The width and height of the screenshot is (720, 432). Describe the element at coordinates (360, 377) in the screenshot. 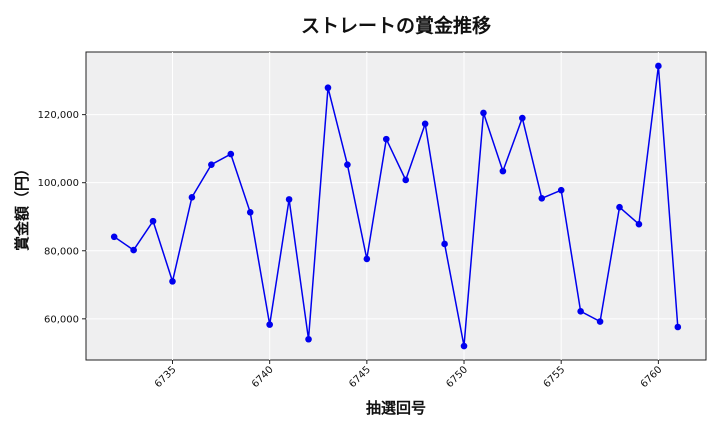

I see `x-tick-label: 6745` at that location.